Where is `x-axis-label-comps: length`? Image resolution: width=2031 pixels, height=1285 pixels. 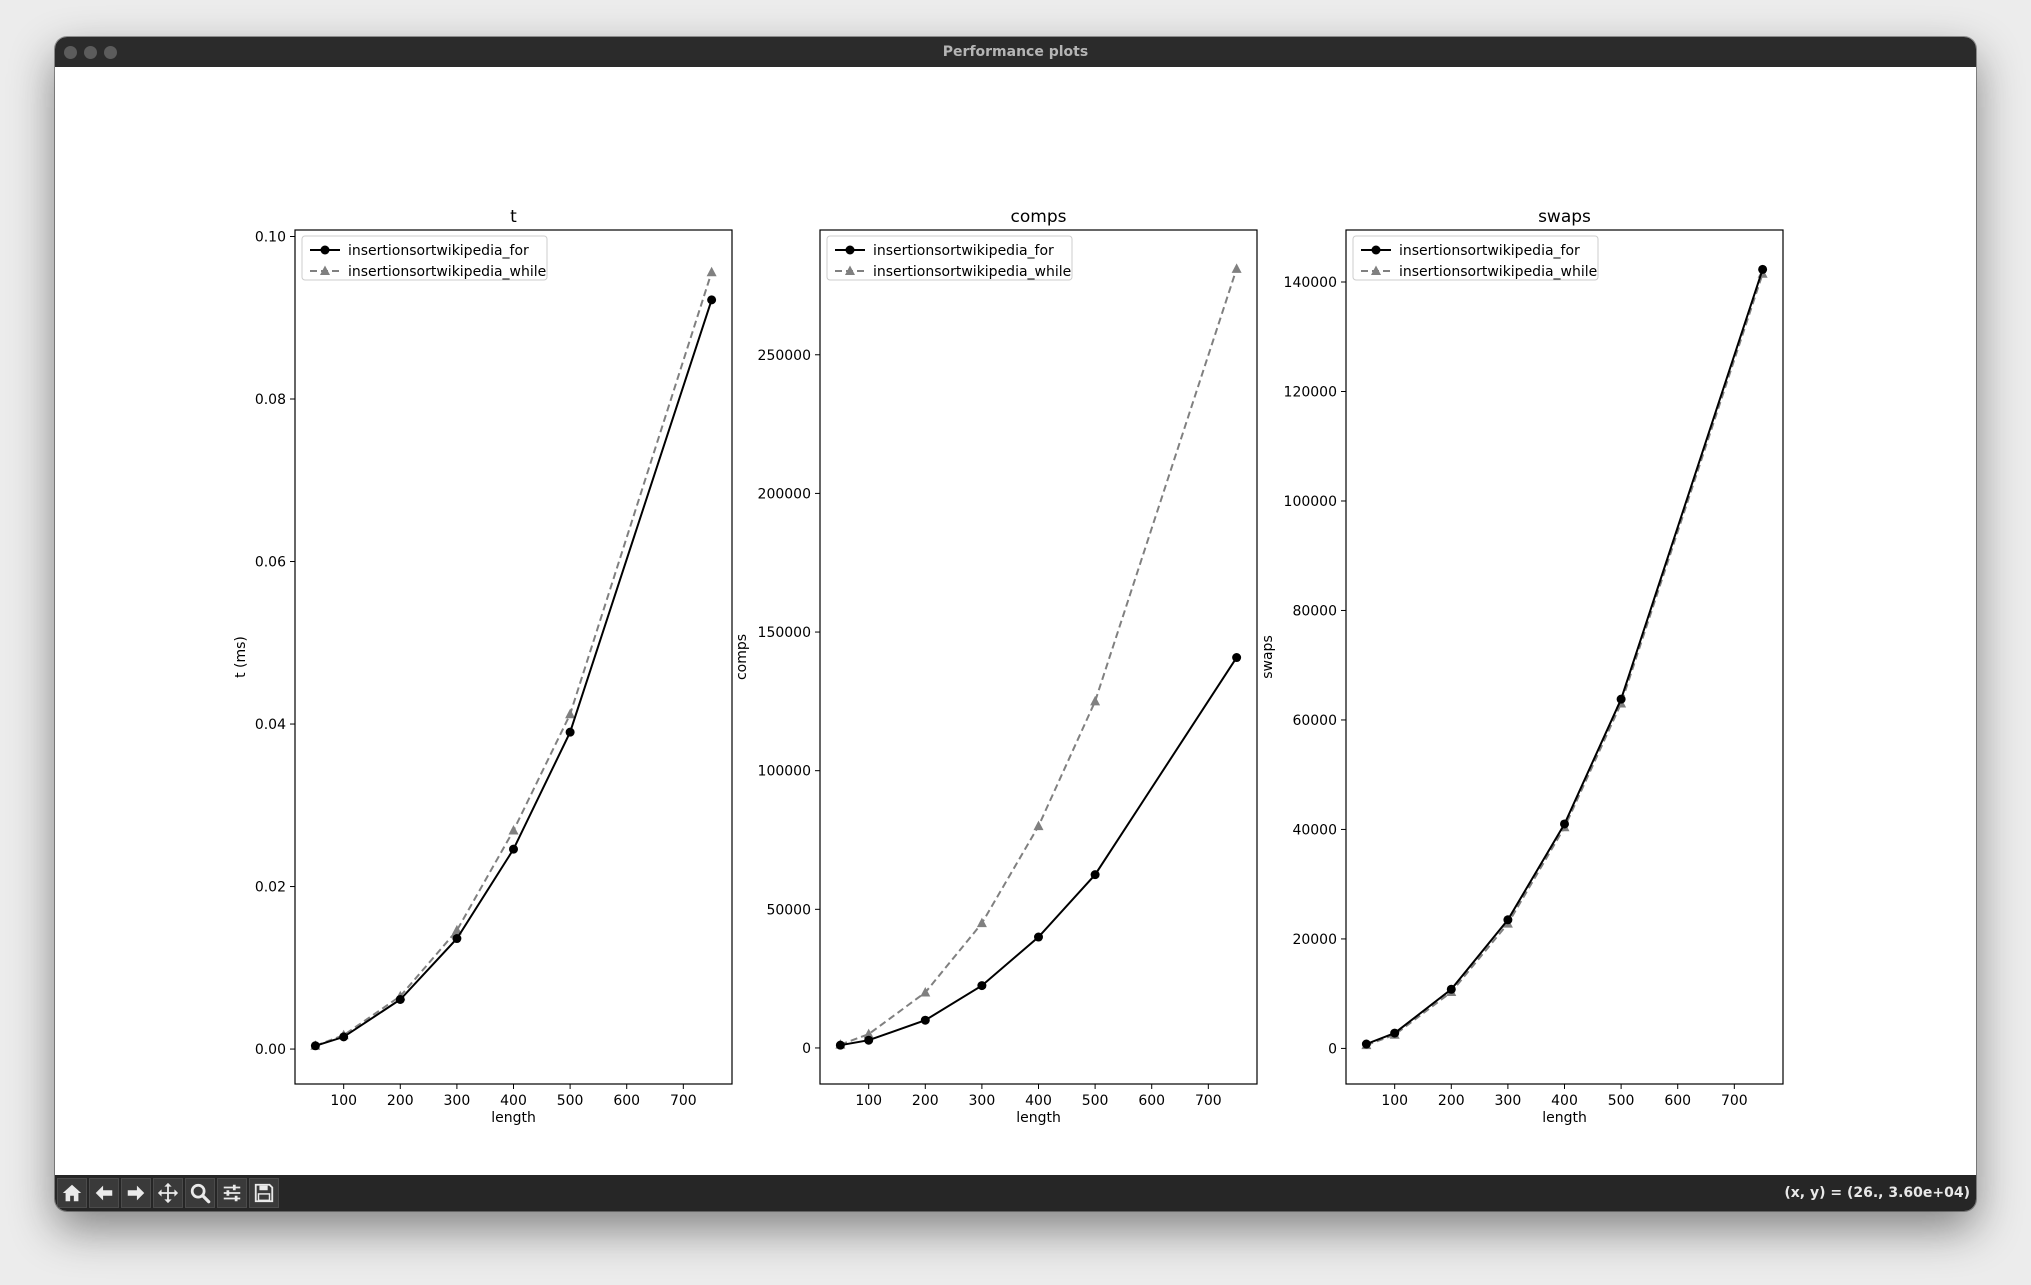 x-axis-label-comps: length is located at coordinates (1038, 1118).